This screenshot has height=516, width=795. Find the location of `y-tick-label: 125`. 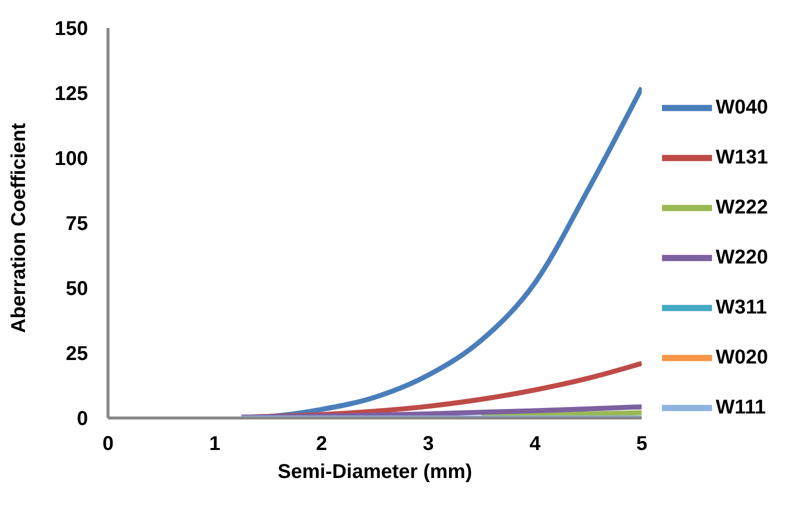

y-tick-label: 125 is located at coordinates (71, 94).